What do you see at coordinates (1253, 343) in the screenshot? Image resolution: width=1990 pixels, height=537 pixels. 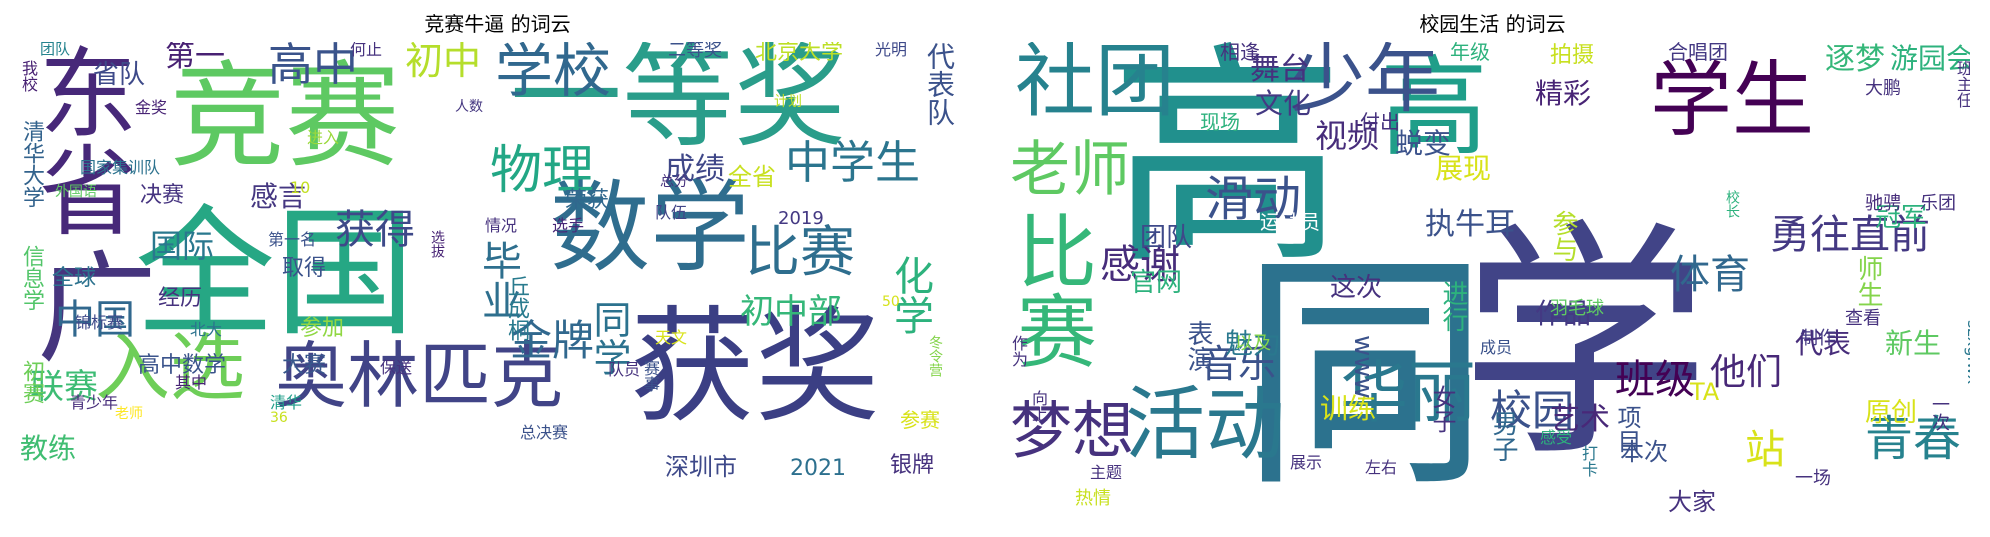 I see `word-cloud-term: 以及` at bounding box center [1253, 343].